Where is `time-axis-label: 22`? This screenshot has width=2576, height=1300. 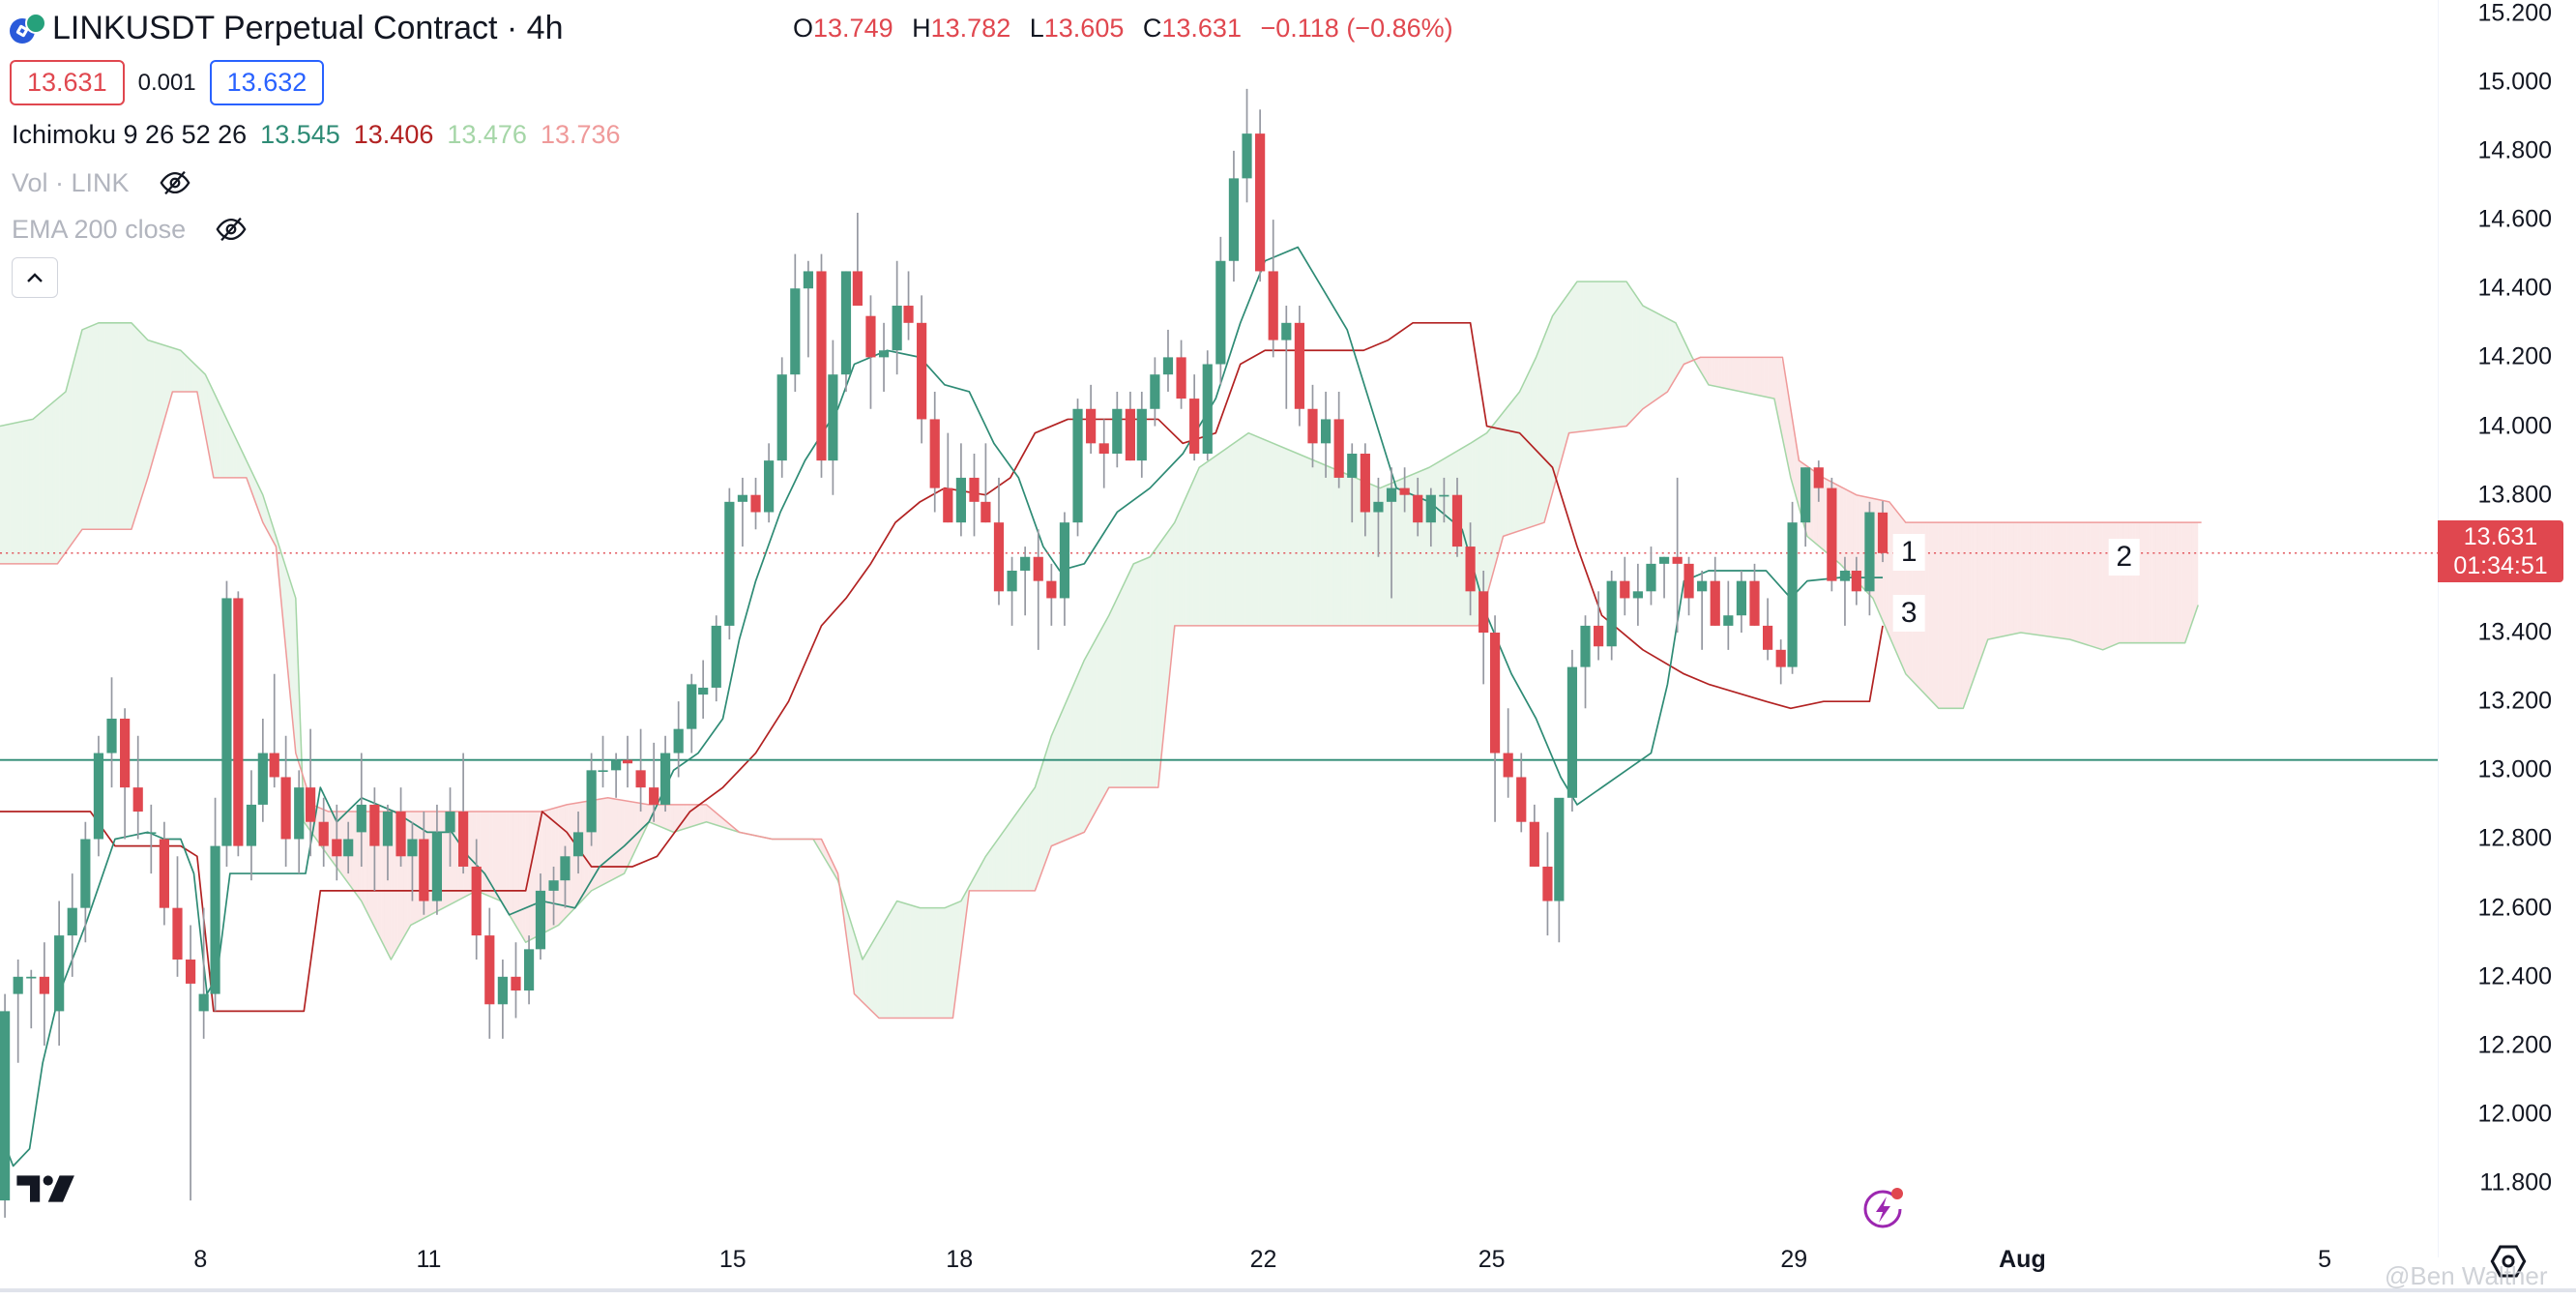 time-axis-label: 22 is located at coordinates (1263, 1259).